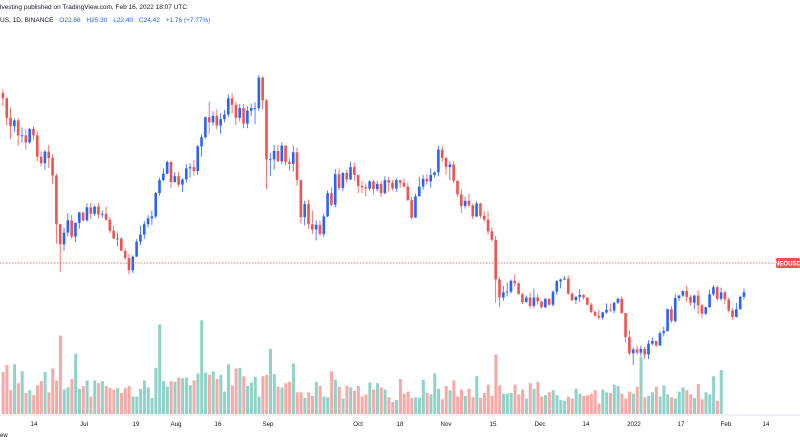 Image resolution: width=800 pixels, height=445 pixels. What do you see at coordinates (493, 424) in the screenshot?
I see `x-tick-label: 15` at bounding box center [493, 424].